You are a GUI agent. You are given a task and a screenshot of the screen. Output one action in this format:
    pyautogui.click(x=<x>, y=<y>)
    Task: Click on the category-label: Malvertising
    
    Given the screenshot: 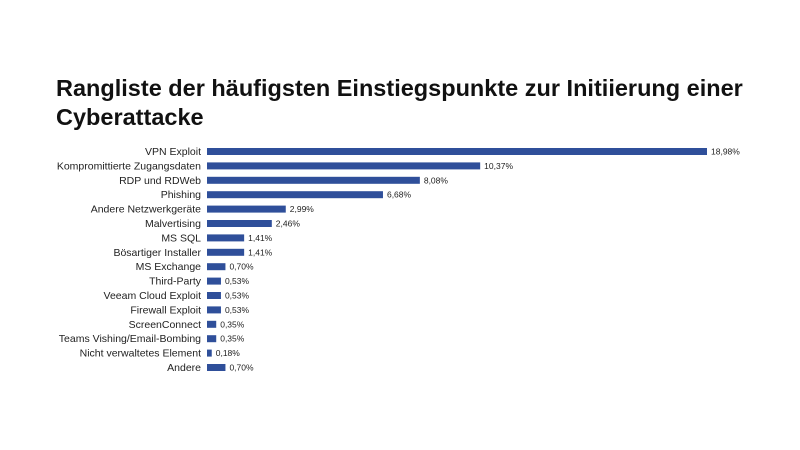 What is the action you would take?
    pyautogui.click(x=173, y=224)
    